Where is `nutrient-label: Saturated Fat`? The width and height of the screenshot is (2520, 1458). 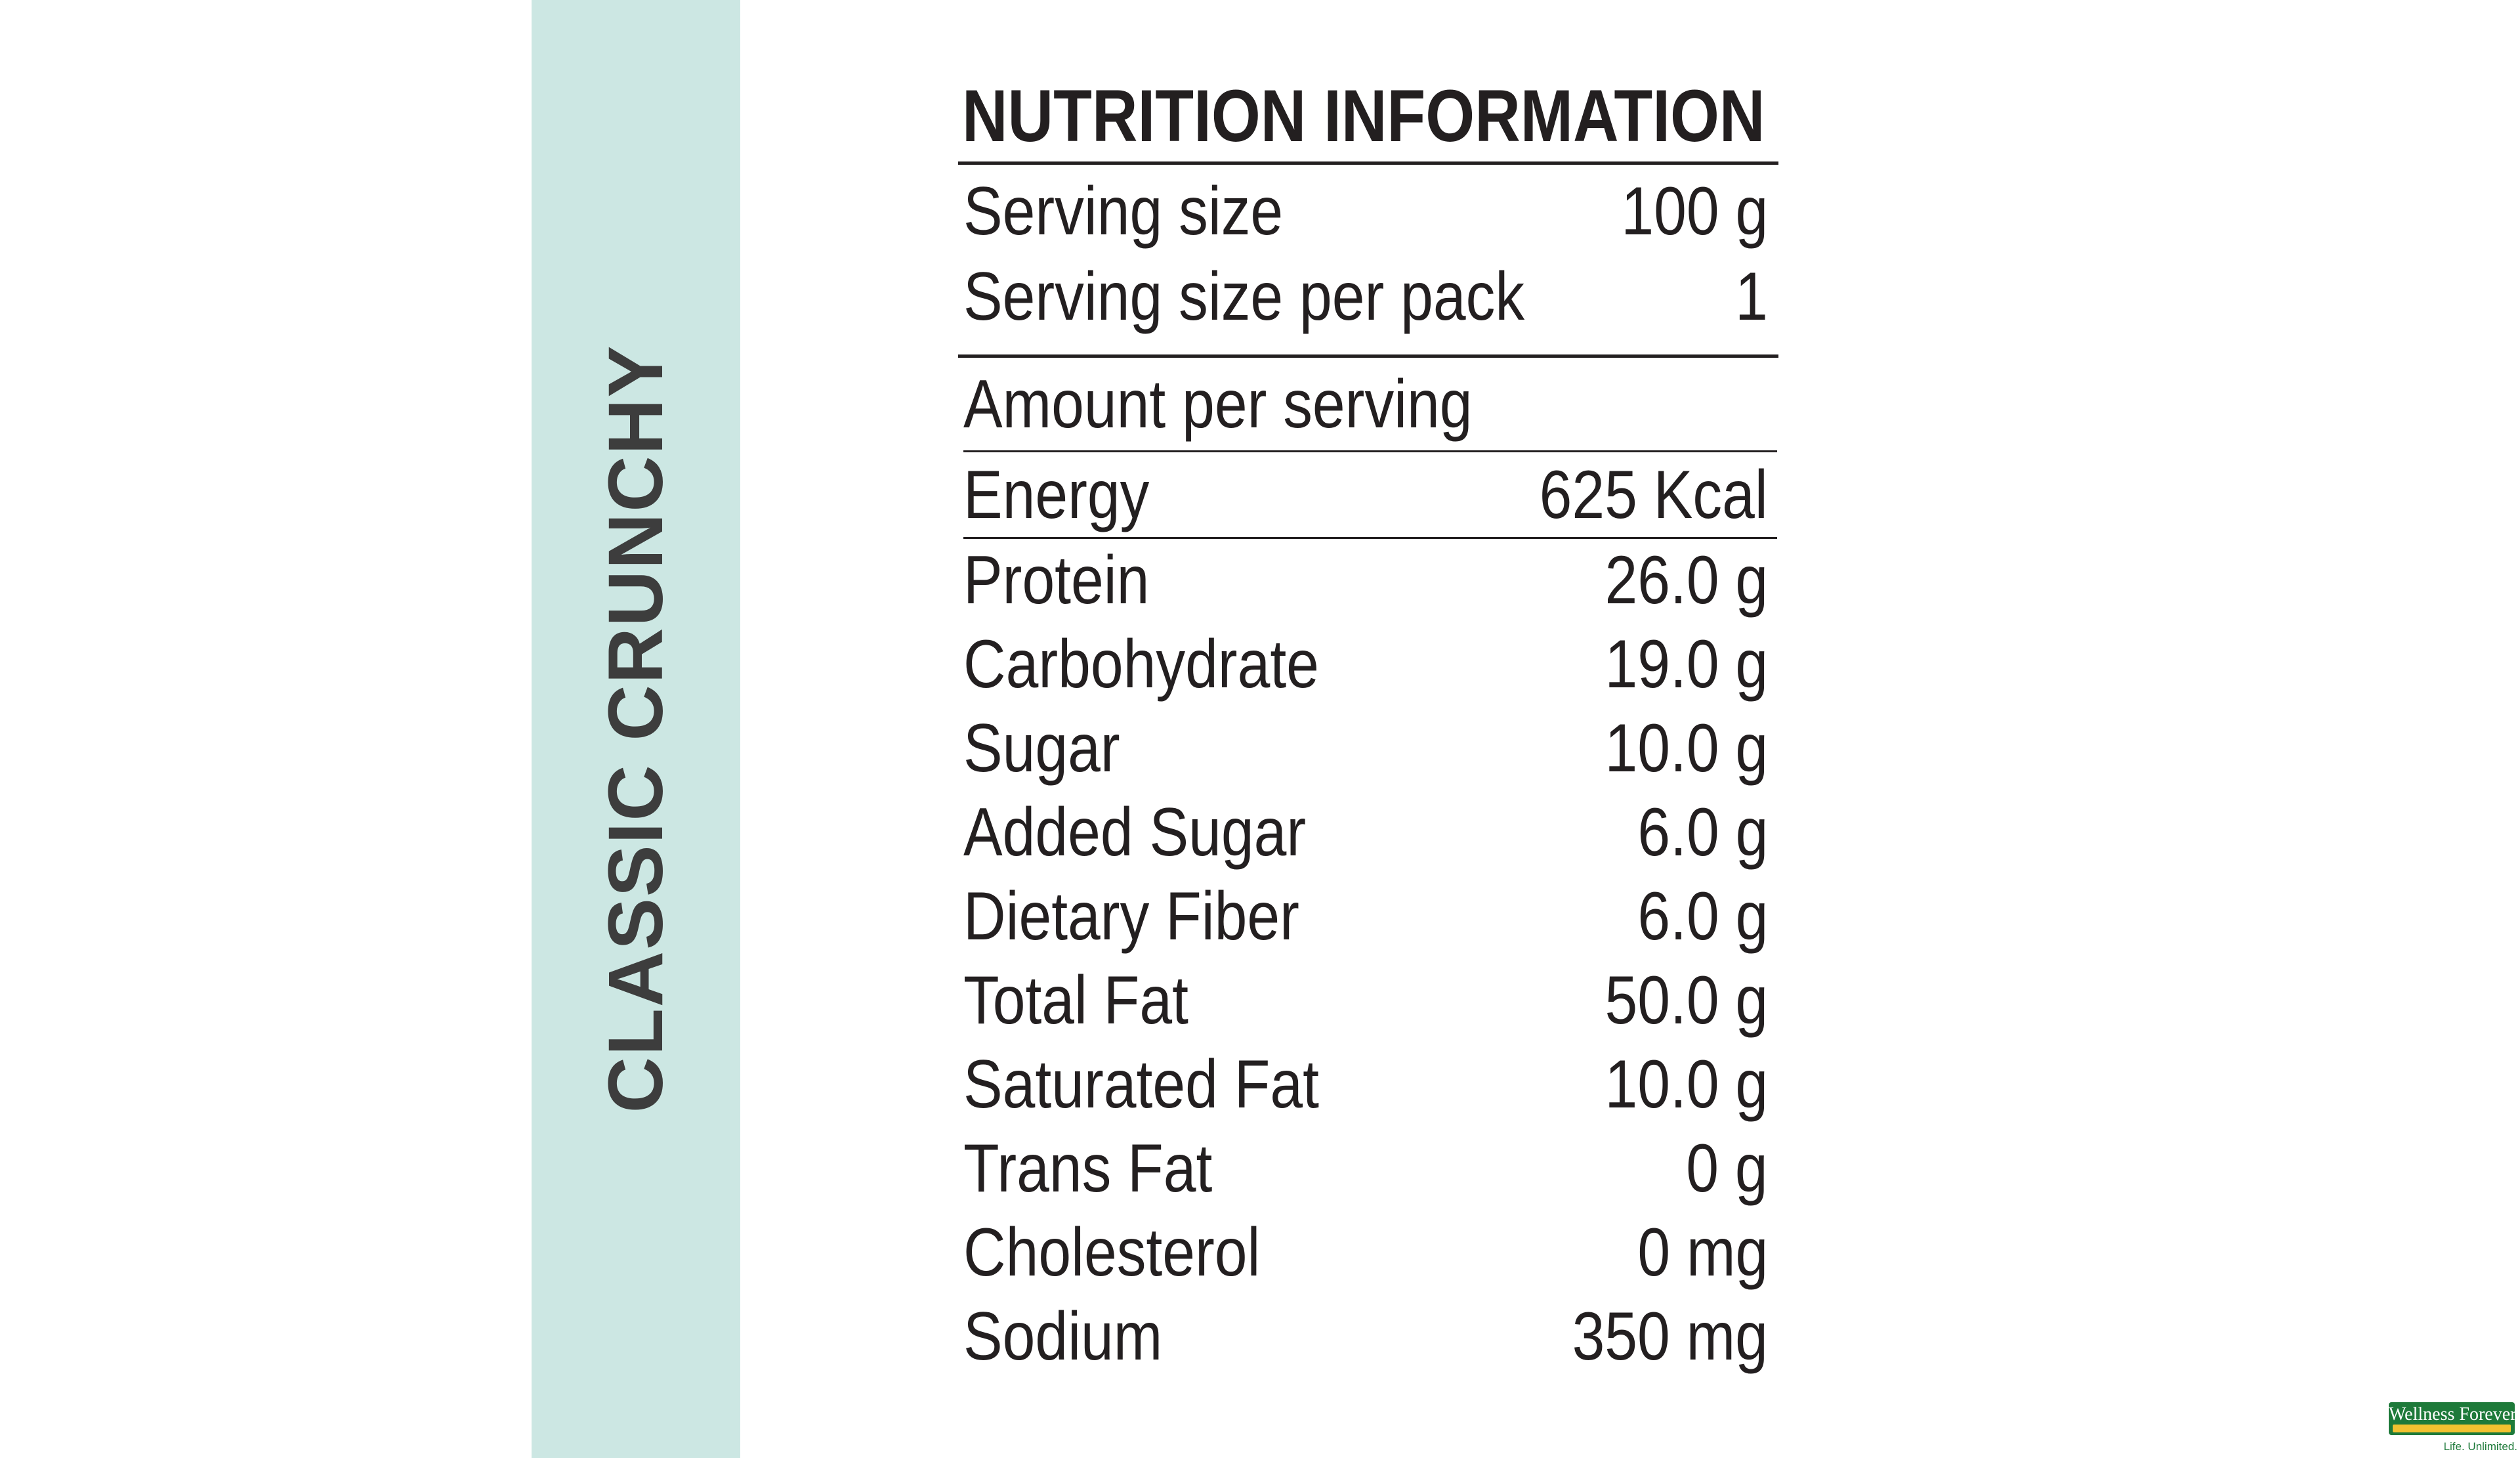 nutrient-label: Saturated Fat is located at coordinates (1141, 1084).